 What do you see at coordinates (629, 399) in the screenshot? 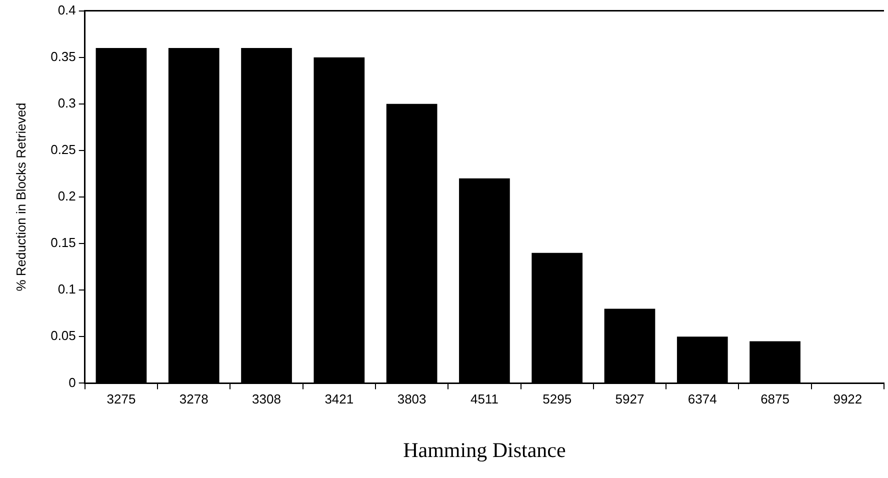
I see `x-tick-label: 5927` at bounding box center [629, 399].